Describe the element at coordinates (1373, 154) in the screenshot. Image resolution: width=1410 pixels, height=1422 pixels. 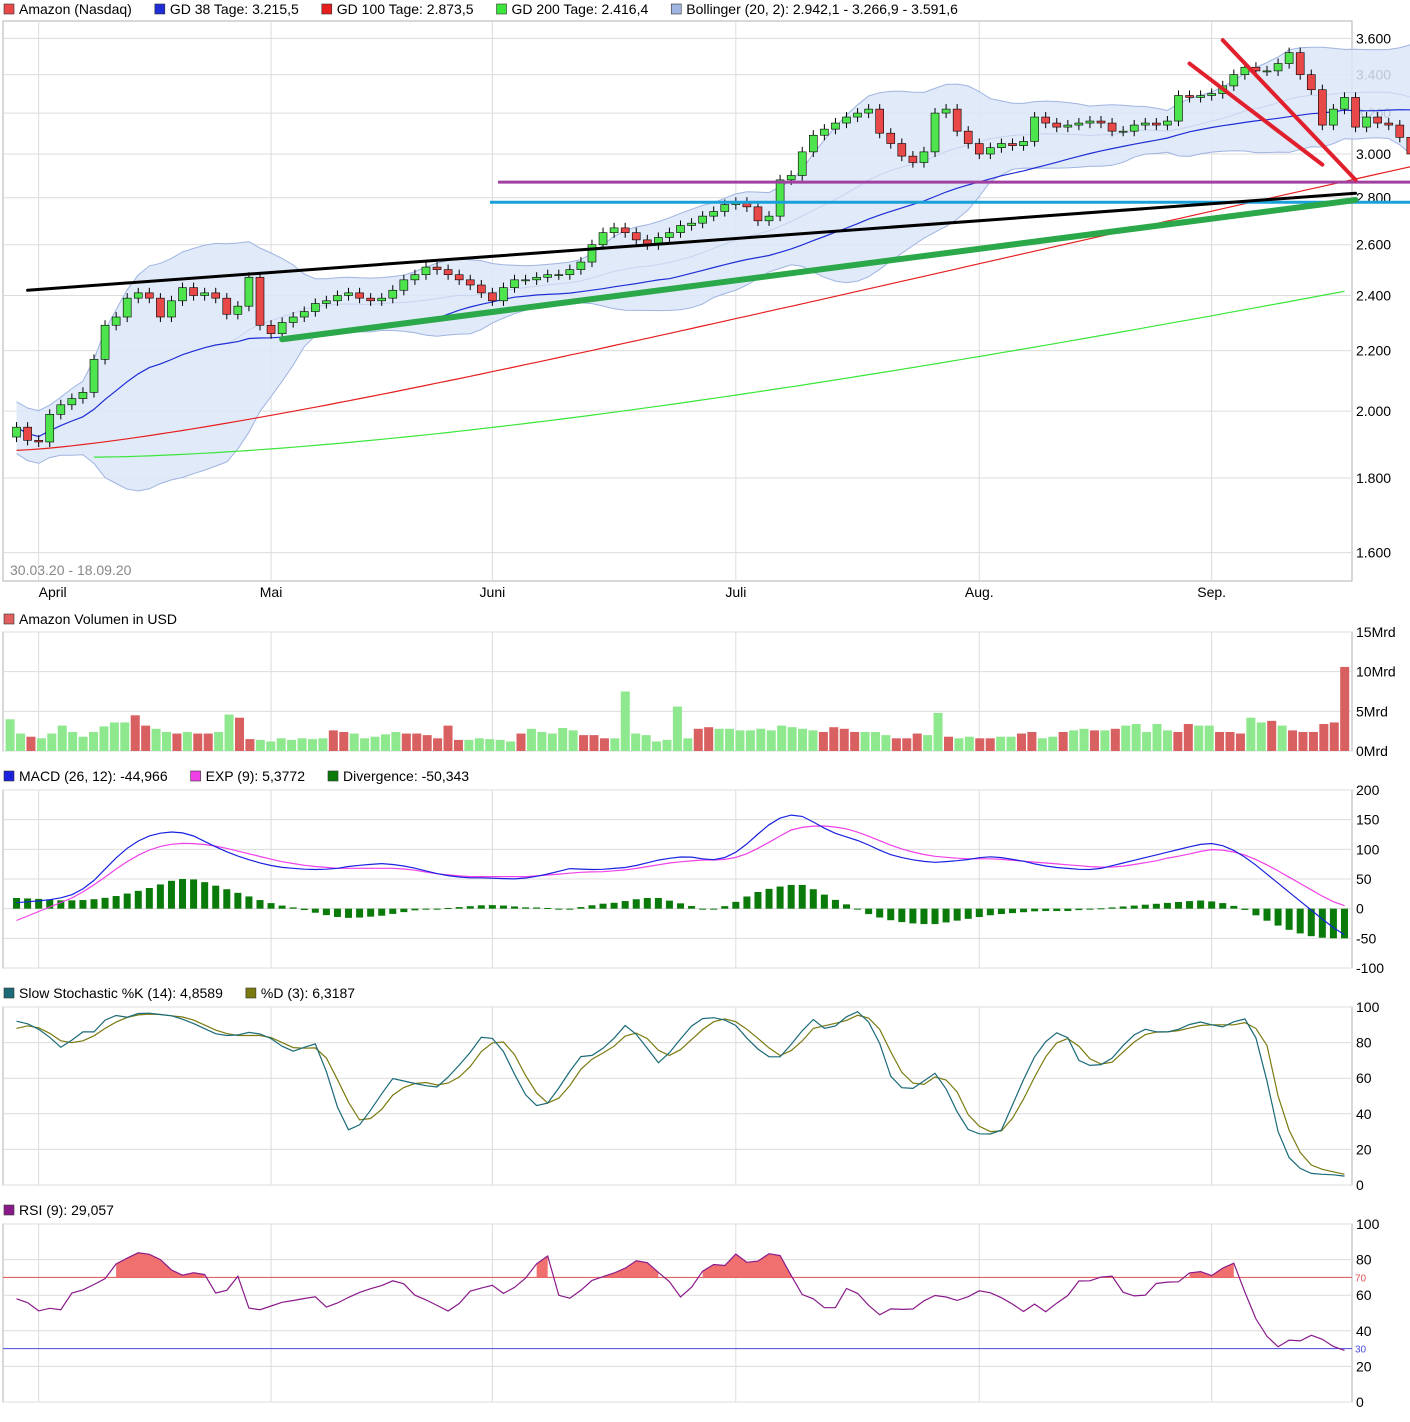
I see `price-panel-y-tick-label: 3.000` at that location.